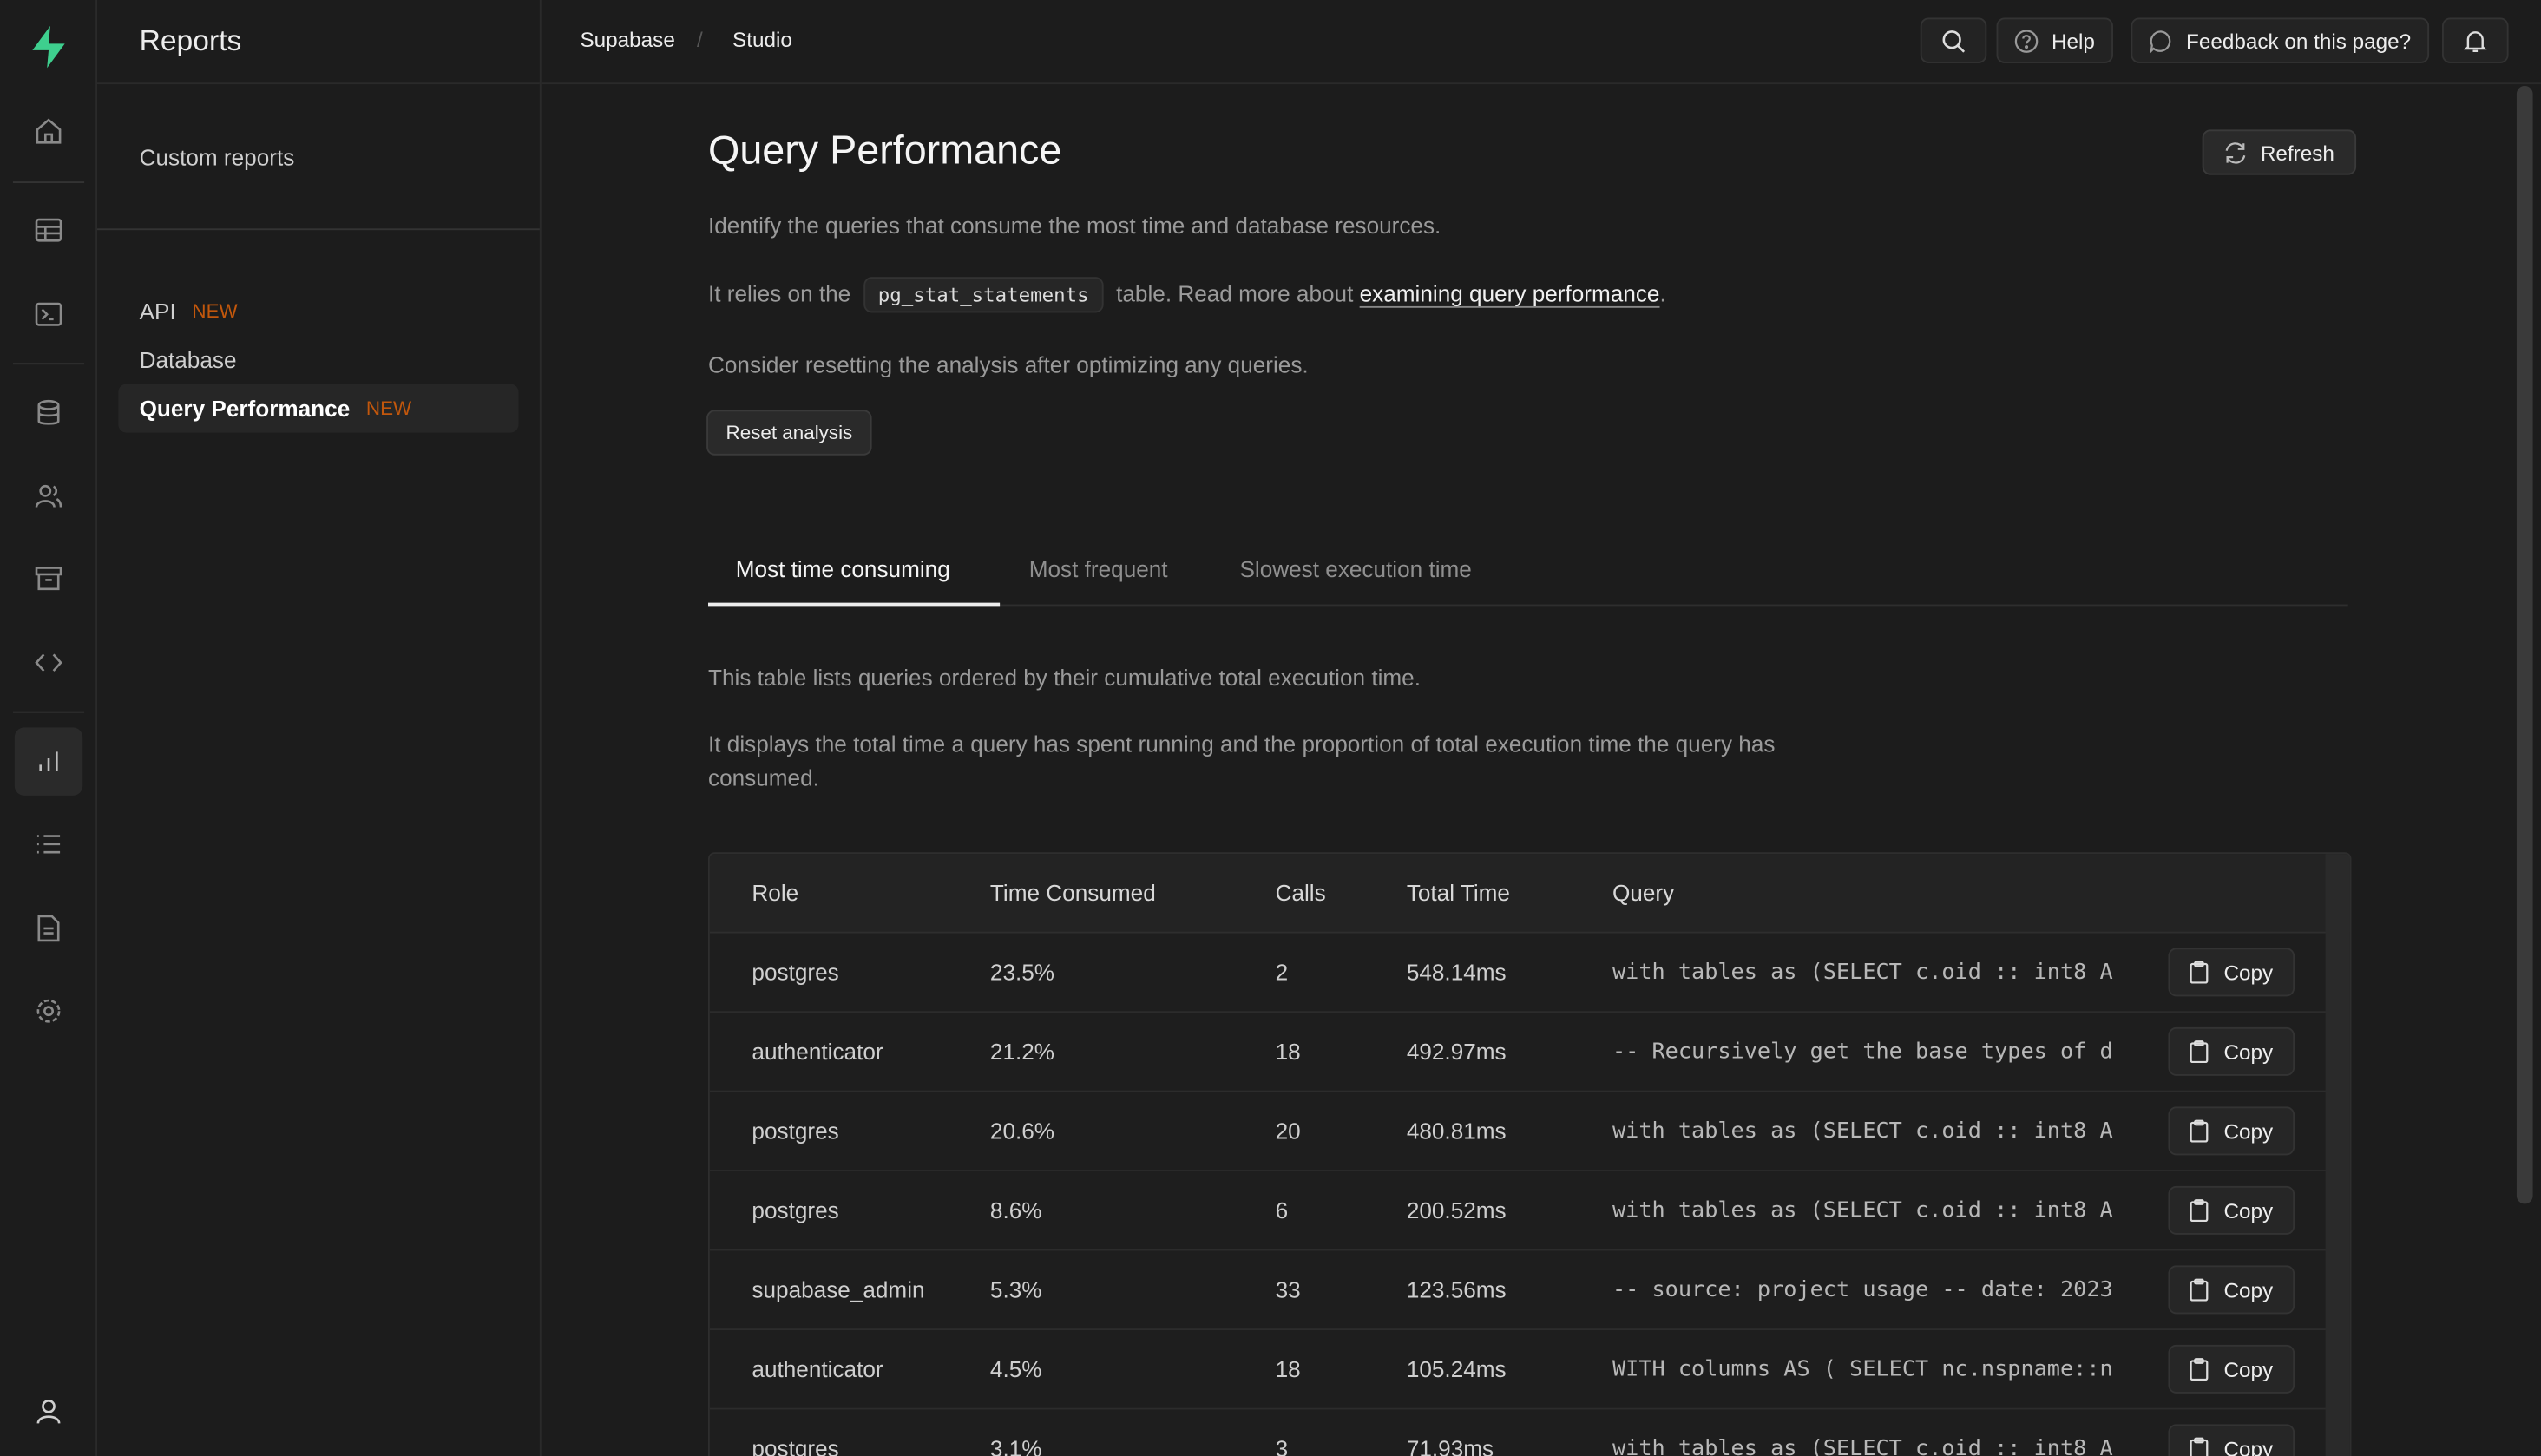 This screenshot has height=1456, width=2541. What do you see at coordinates (1456, 1051) in the screenshot?
I see `total-time-cell: 492.97ms` at bounding box center [1456, 1051].